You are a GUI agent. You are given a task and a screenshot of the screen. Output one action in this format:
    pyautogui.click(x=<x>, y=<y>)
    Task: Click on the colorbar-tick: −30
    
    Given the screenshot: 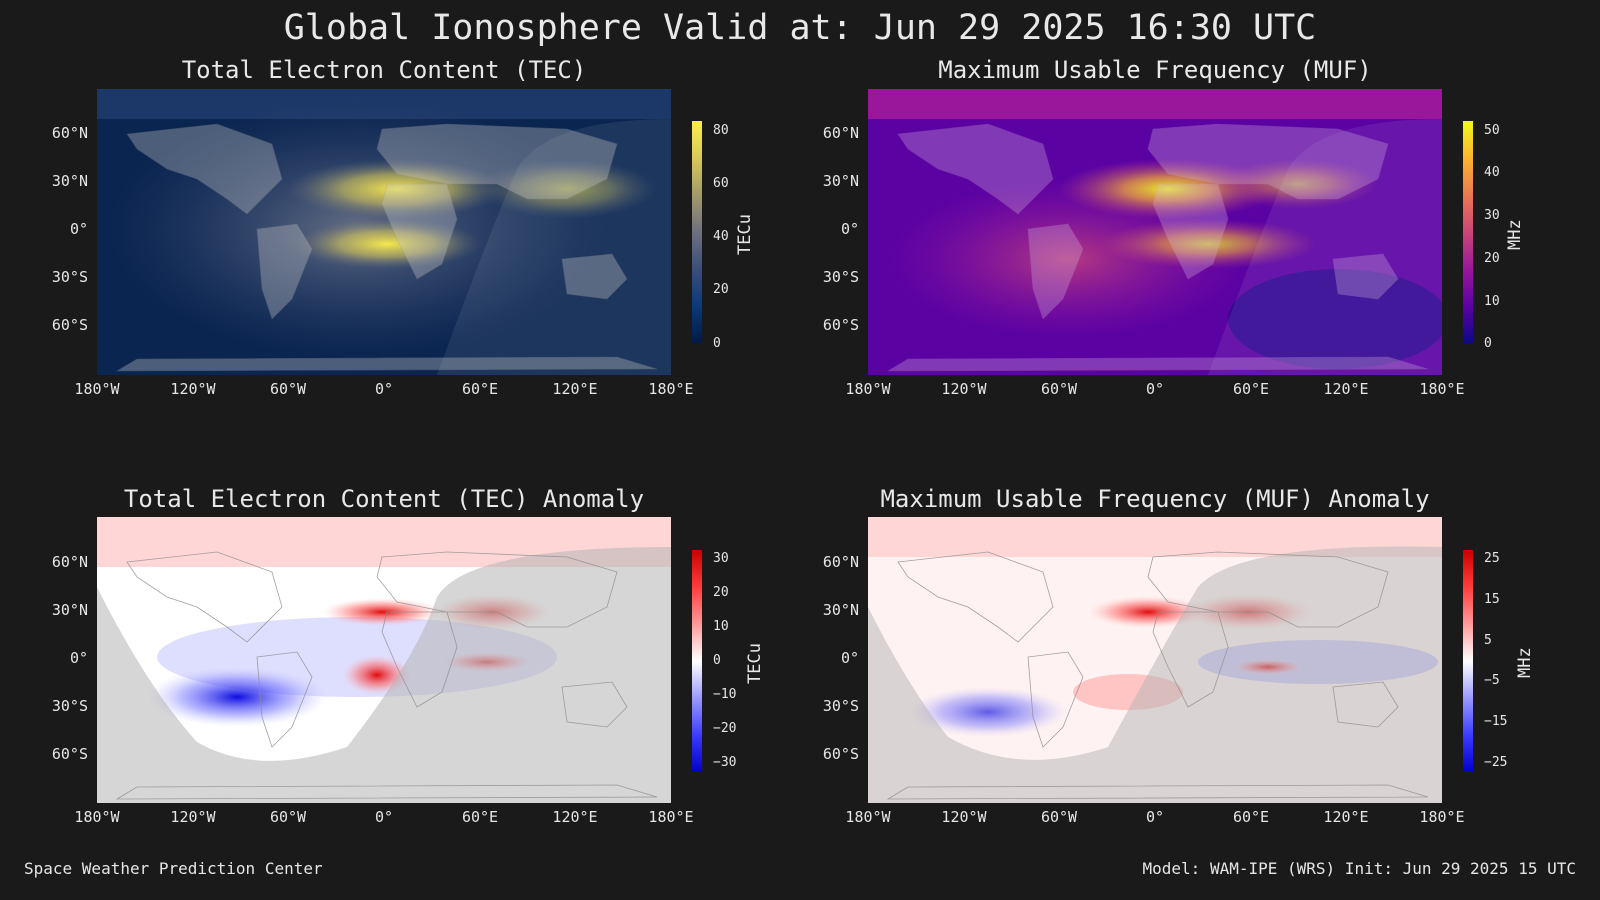 What is the action you would take?
    pyautogui.click(x=725, y=762)
    